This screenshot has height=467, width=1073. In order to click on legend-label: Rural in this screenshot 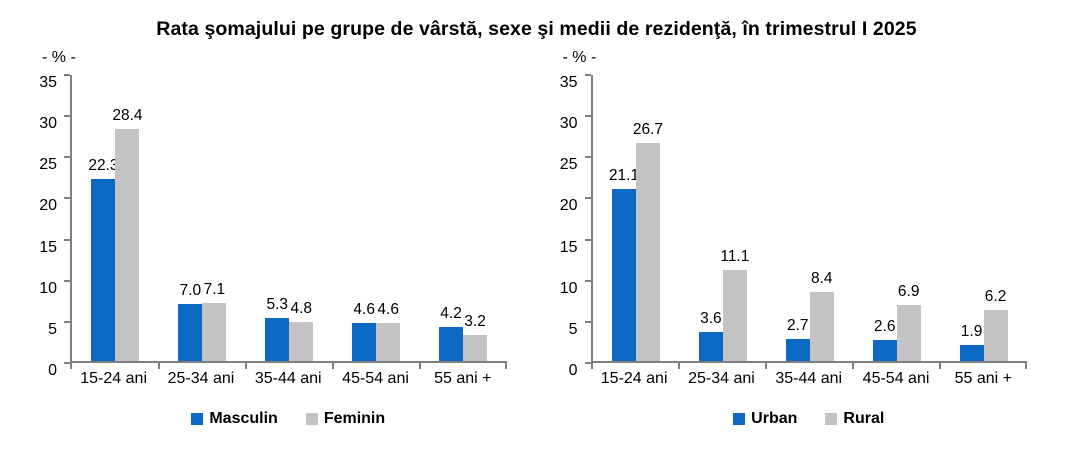, I will do `click(864, 418)`.